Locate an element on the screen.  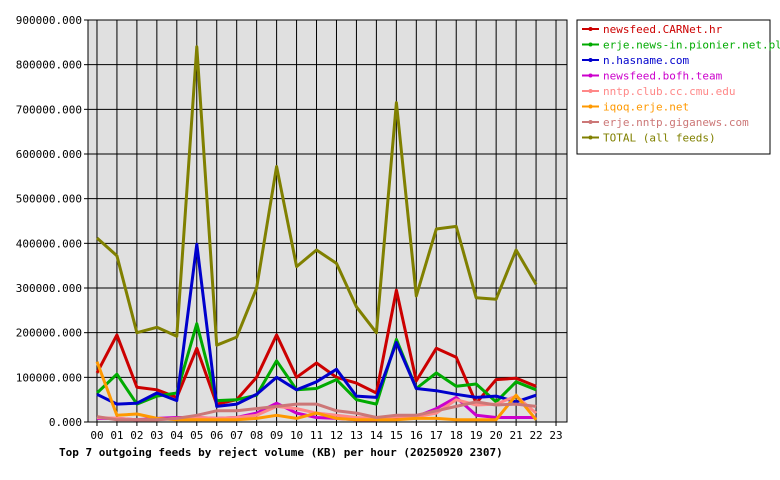
series-line-erje-nntp-giganews-com is located at coordinates (316, 411).